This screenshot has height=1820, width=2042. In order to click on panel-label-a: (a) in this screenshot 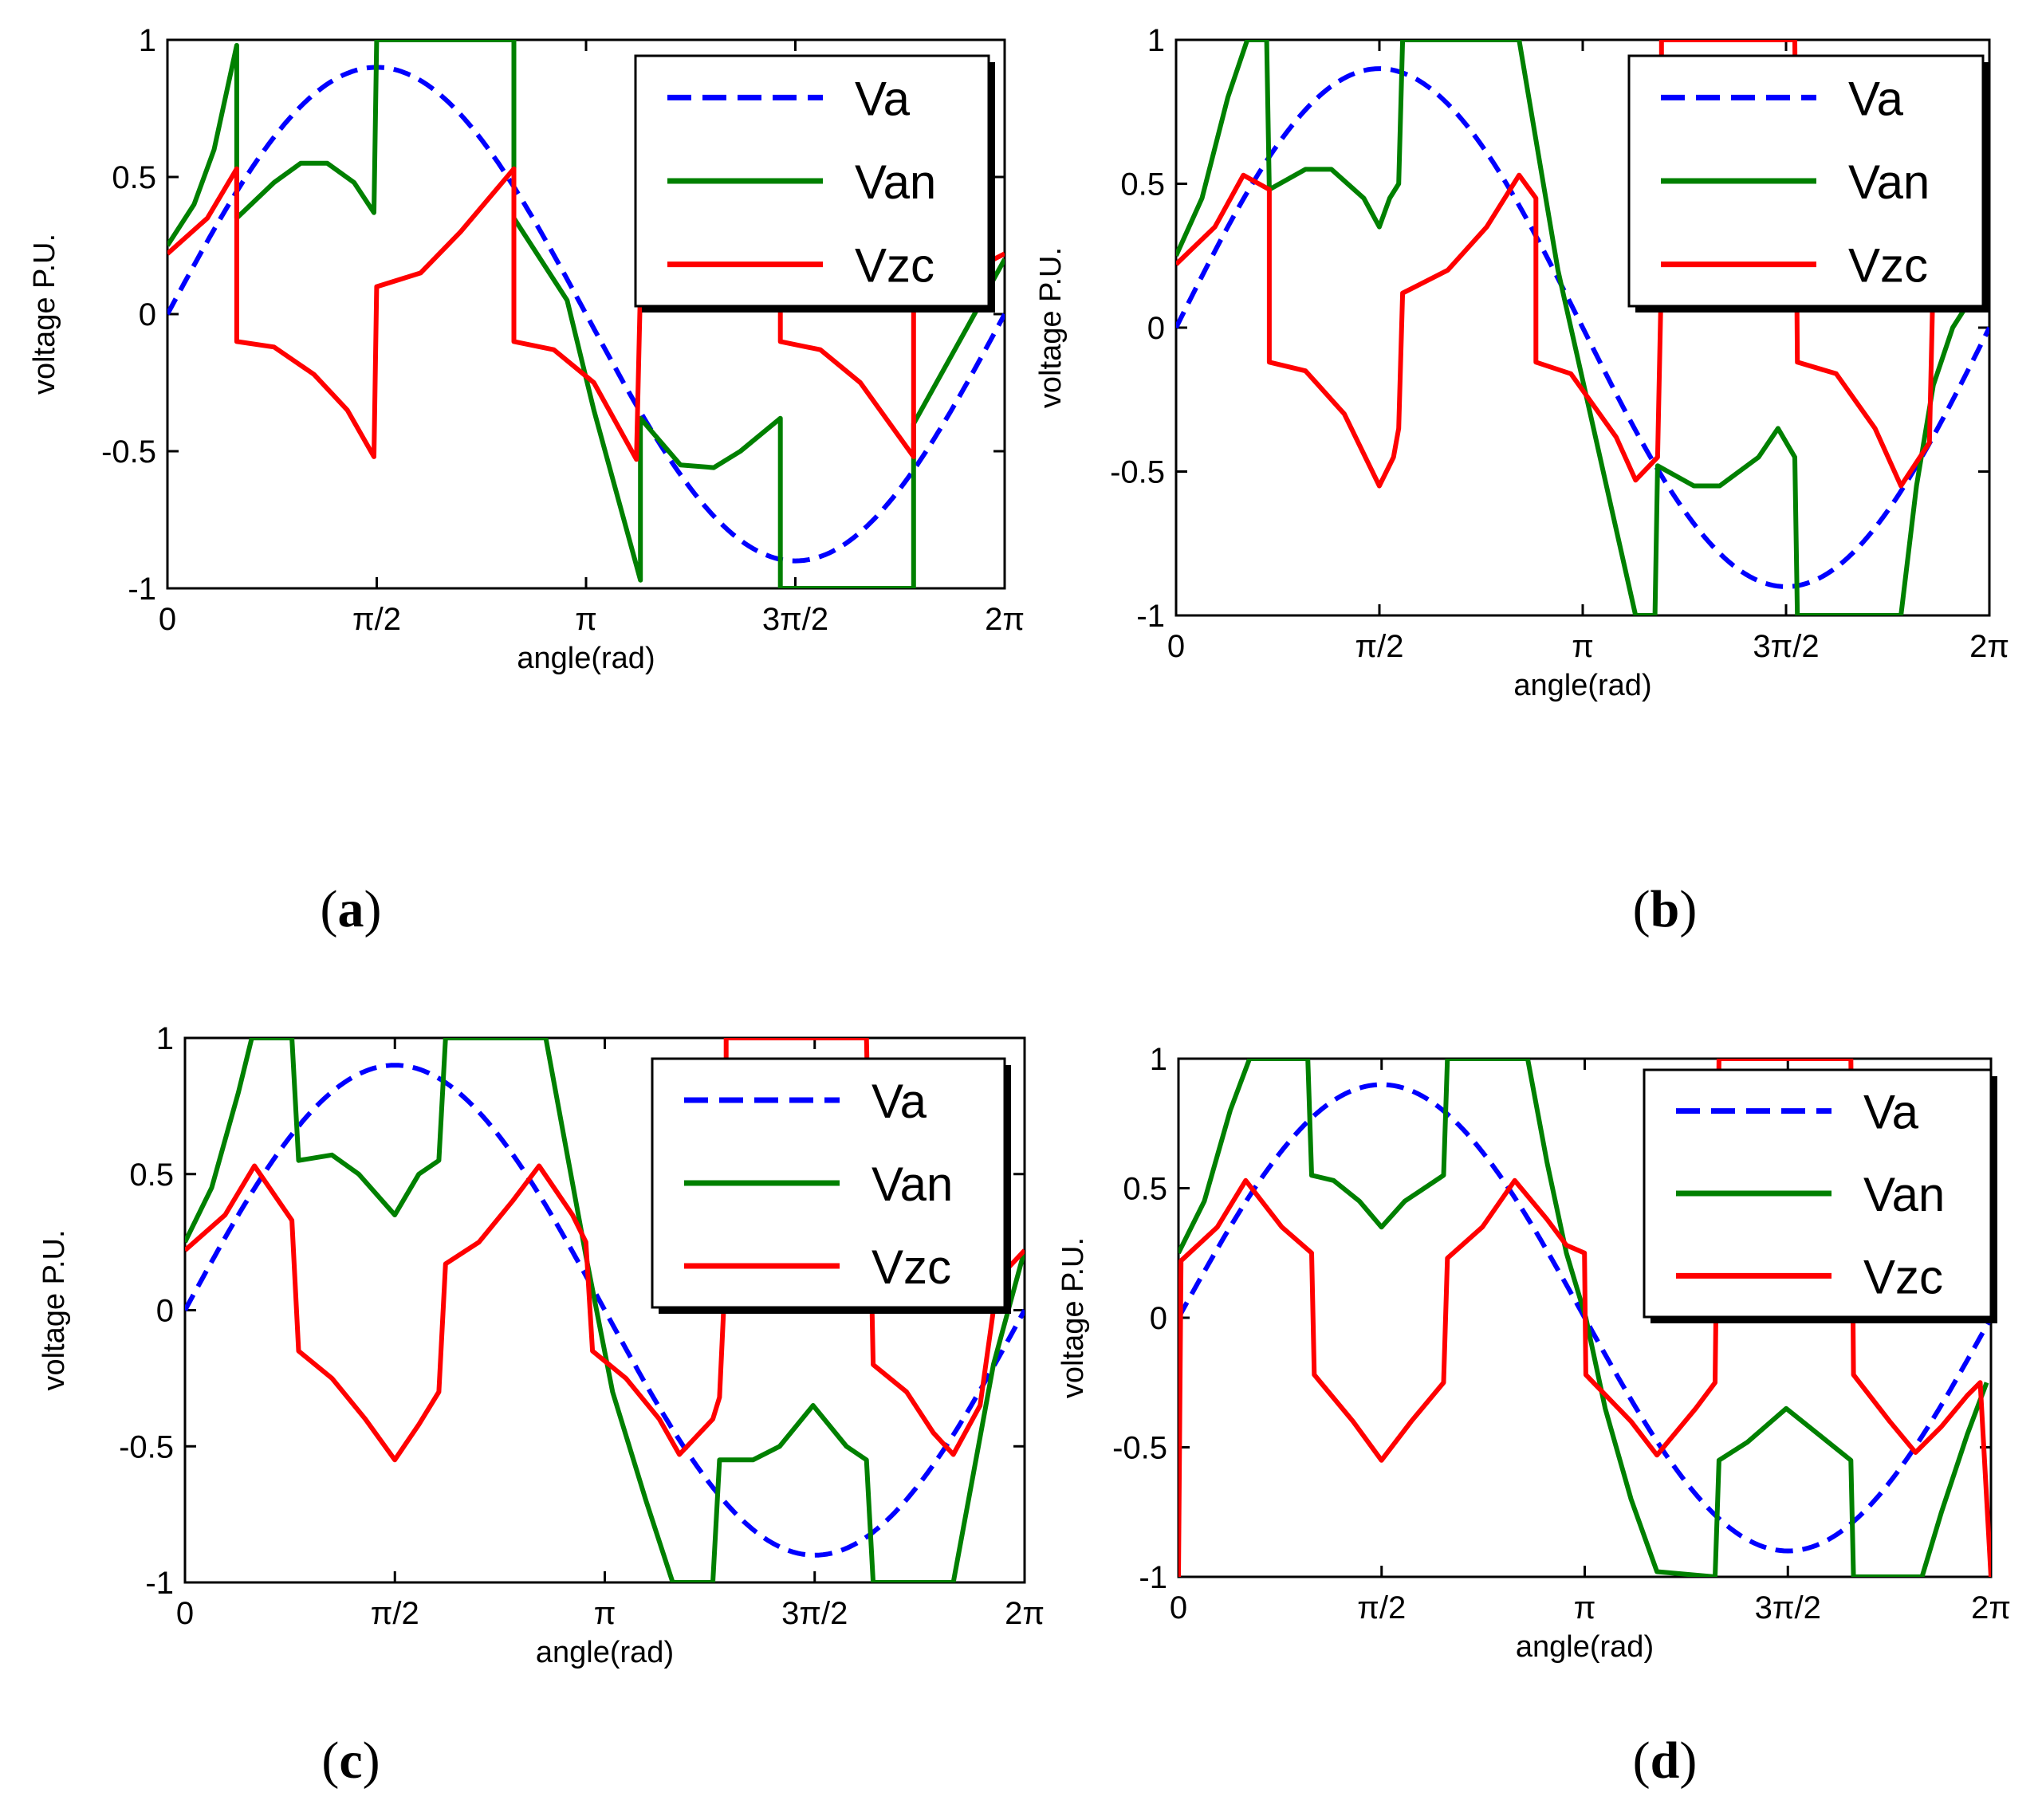, I will do `click(351, 909)`.